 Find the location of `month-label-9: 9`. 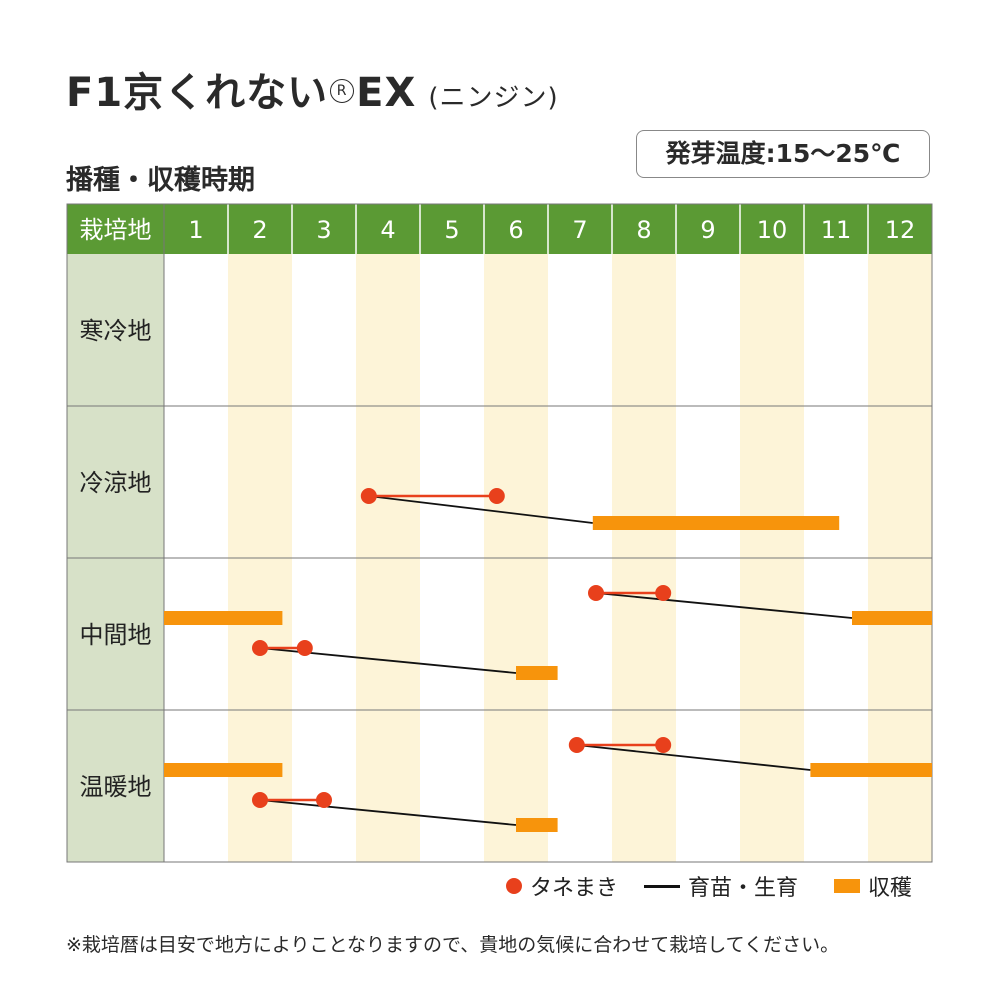

month-label-9: 9 is located at coordinates (707, 230).